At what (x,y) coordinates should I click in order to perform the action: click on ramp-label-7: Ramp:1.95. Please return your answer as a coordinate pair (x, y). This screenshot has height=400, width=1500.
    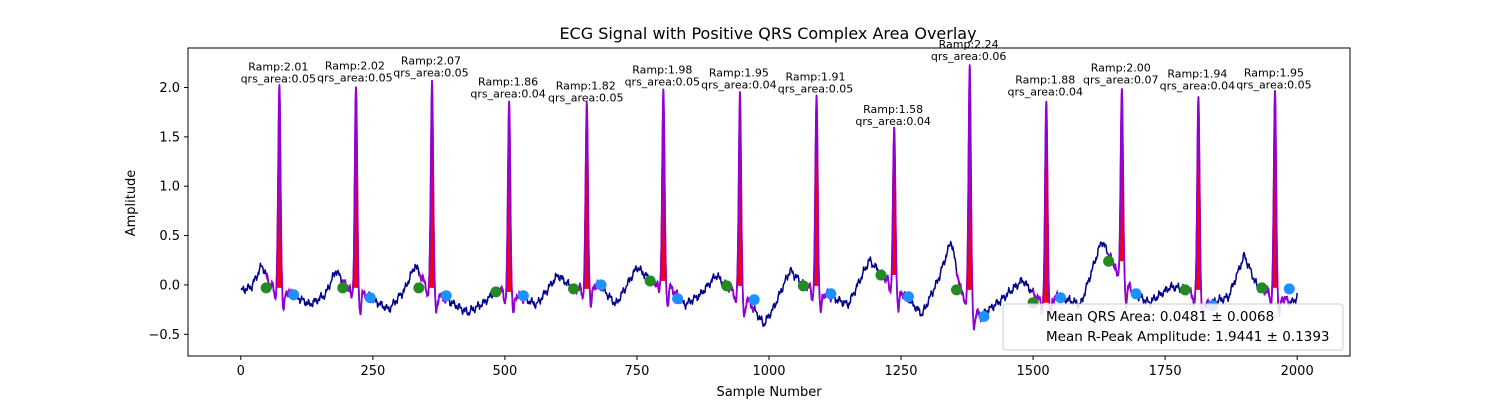
    Looking at the image, I should click on (739, 72).